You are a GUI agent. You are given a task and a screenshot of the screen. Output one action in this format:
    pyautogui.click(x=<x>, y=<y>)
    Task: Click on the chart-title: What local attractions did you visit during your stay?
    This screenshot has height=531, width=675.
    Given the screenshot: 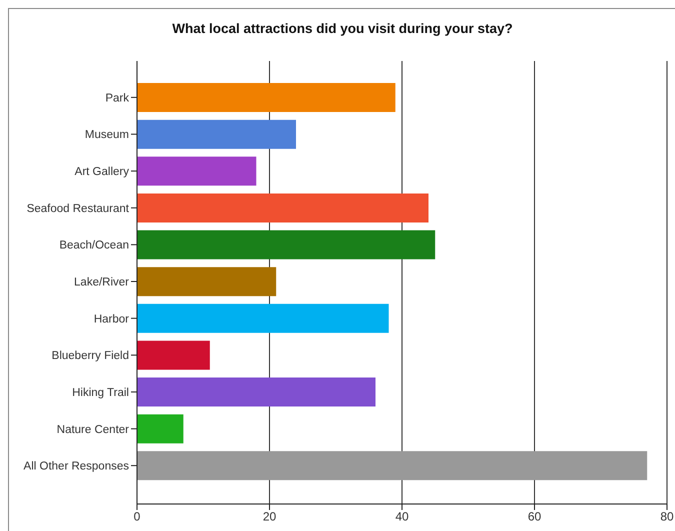 What is the action you would take?
    pyautogui.click(x=342, y=28)
    